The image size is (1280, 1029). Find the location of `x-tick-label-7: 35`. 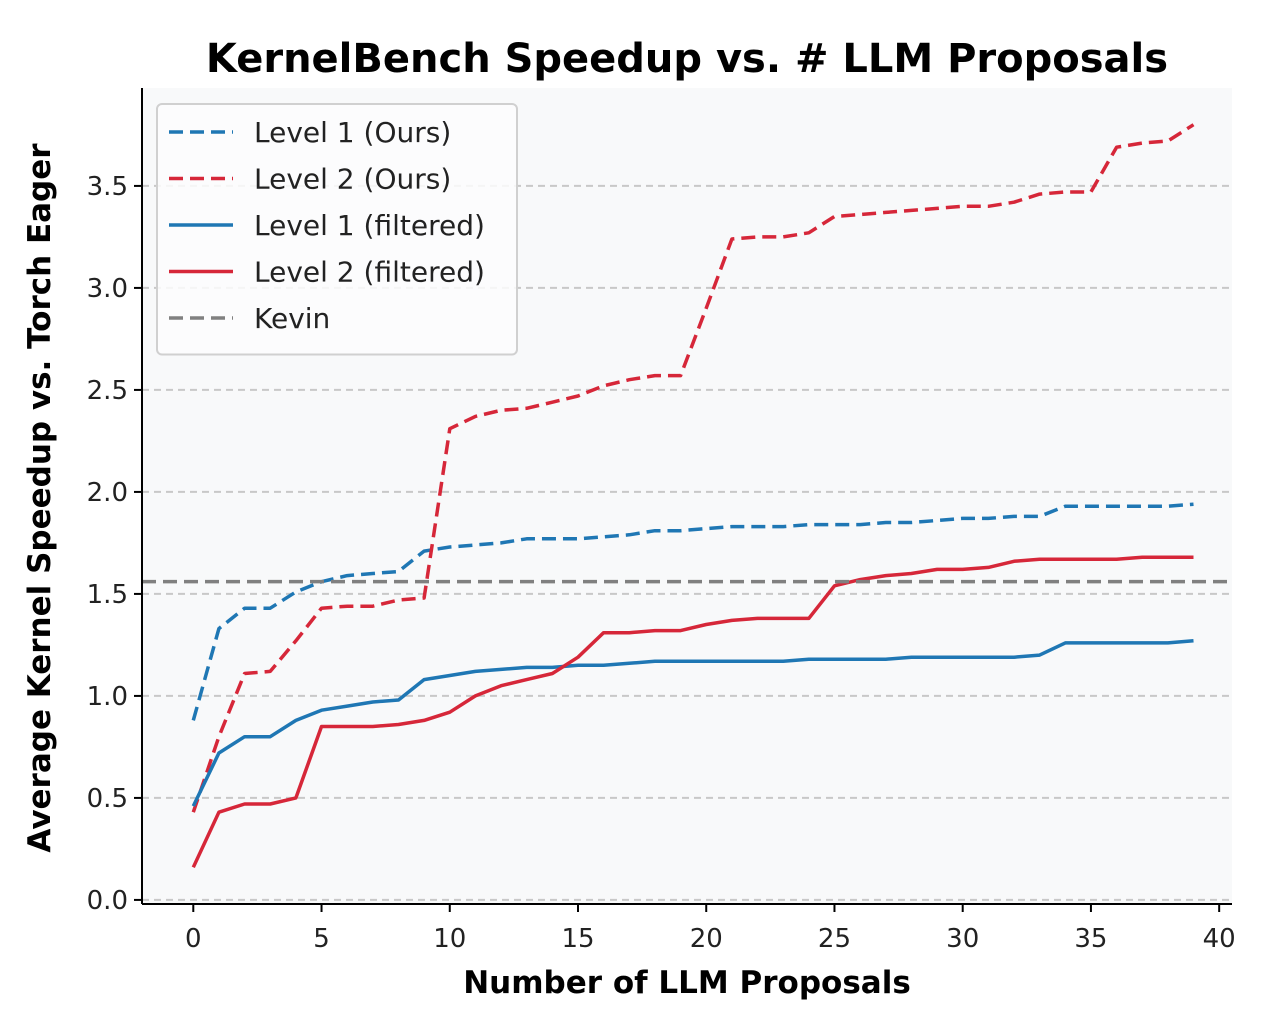

x-tick-label-7: 35 is located at coordinates (1090, 939).